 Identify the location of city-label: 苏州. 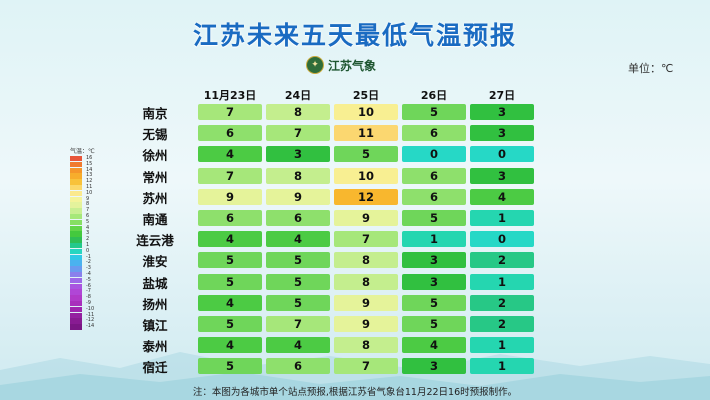
(155, 198).